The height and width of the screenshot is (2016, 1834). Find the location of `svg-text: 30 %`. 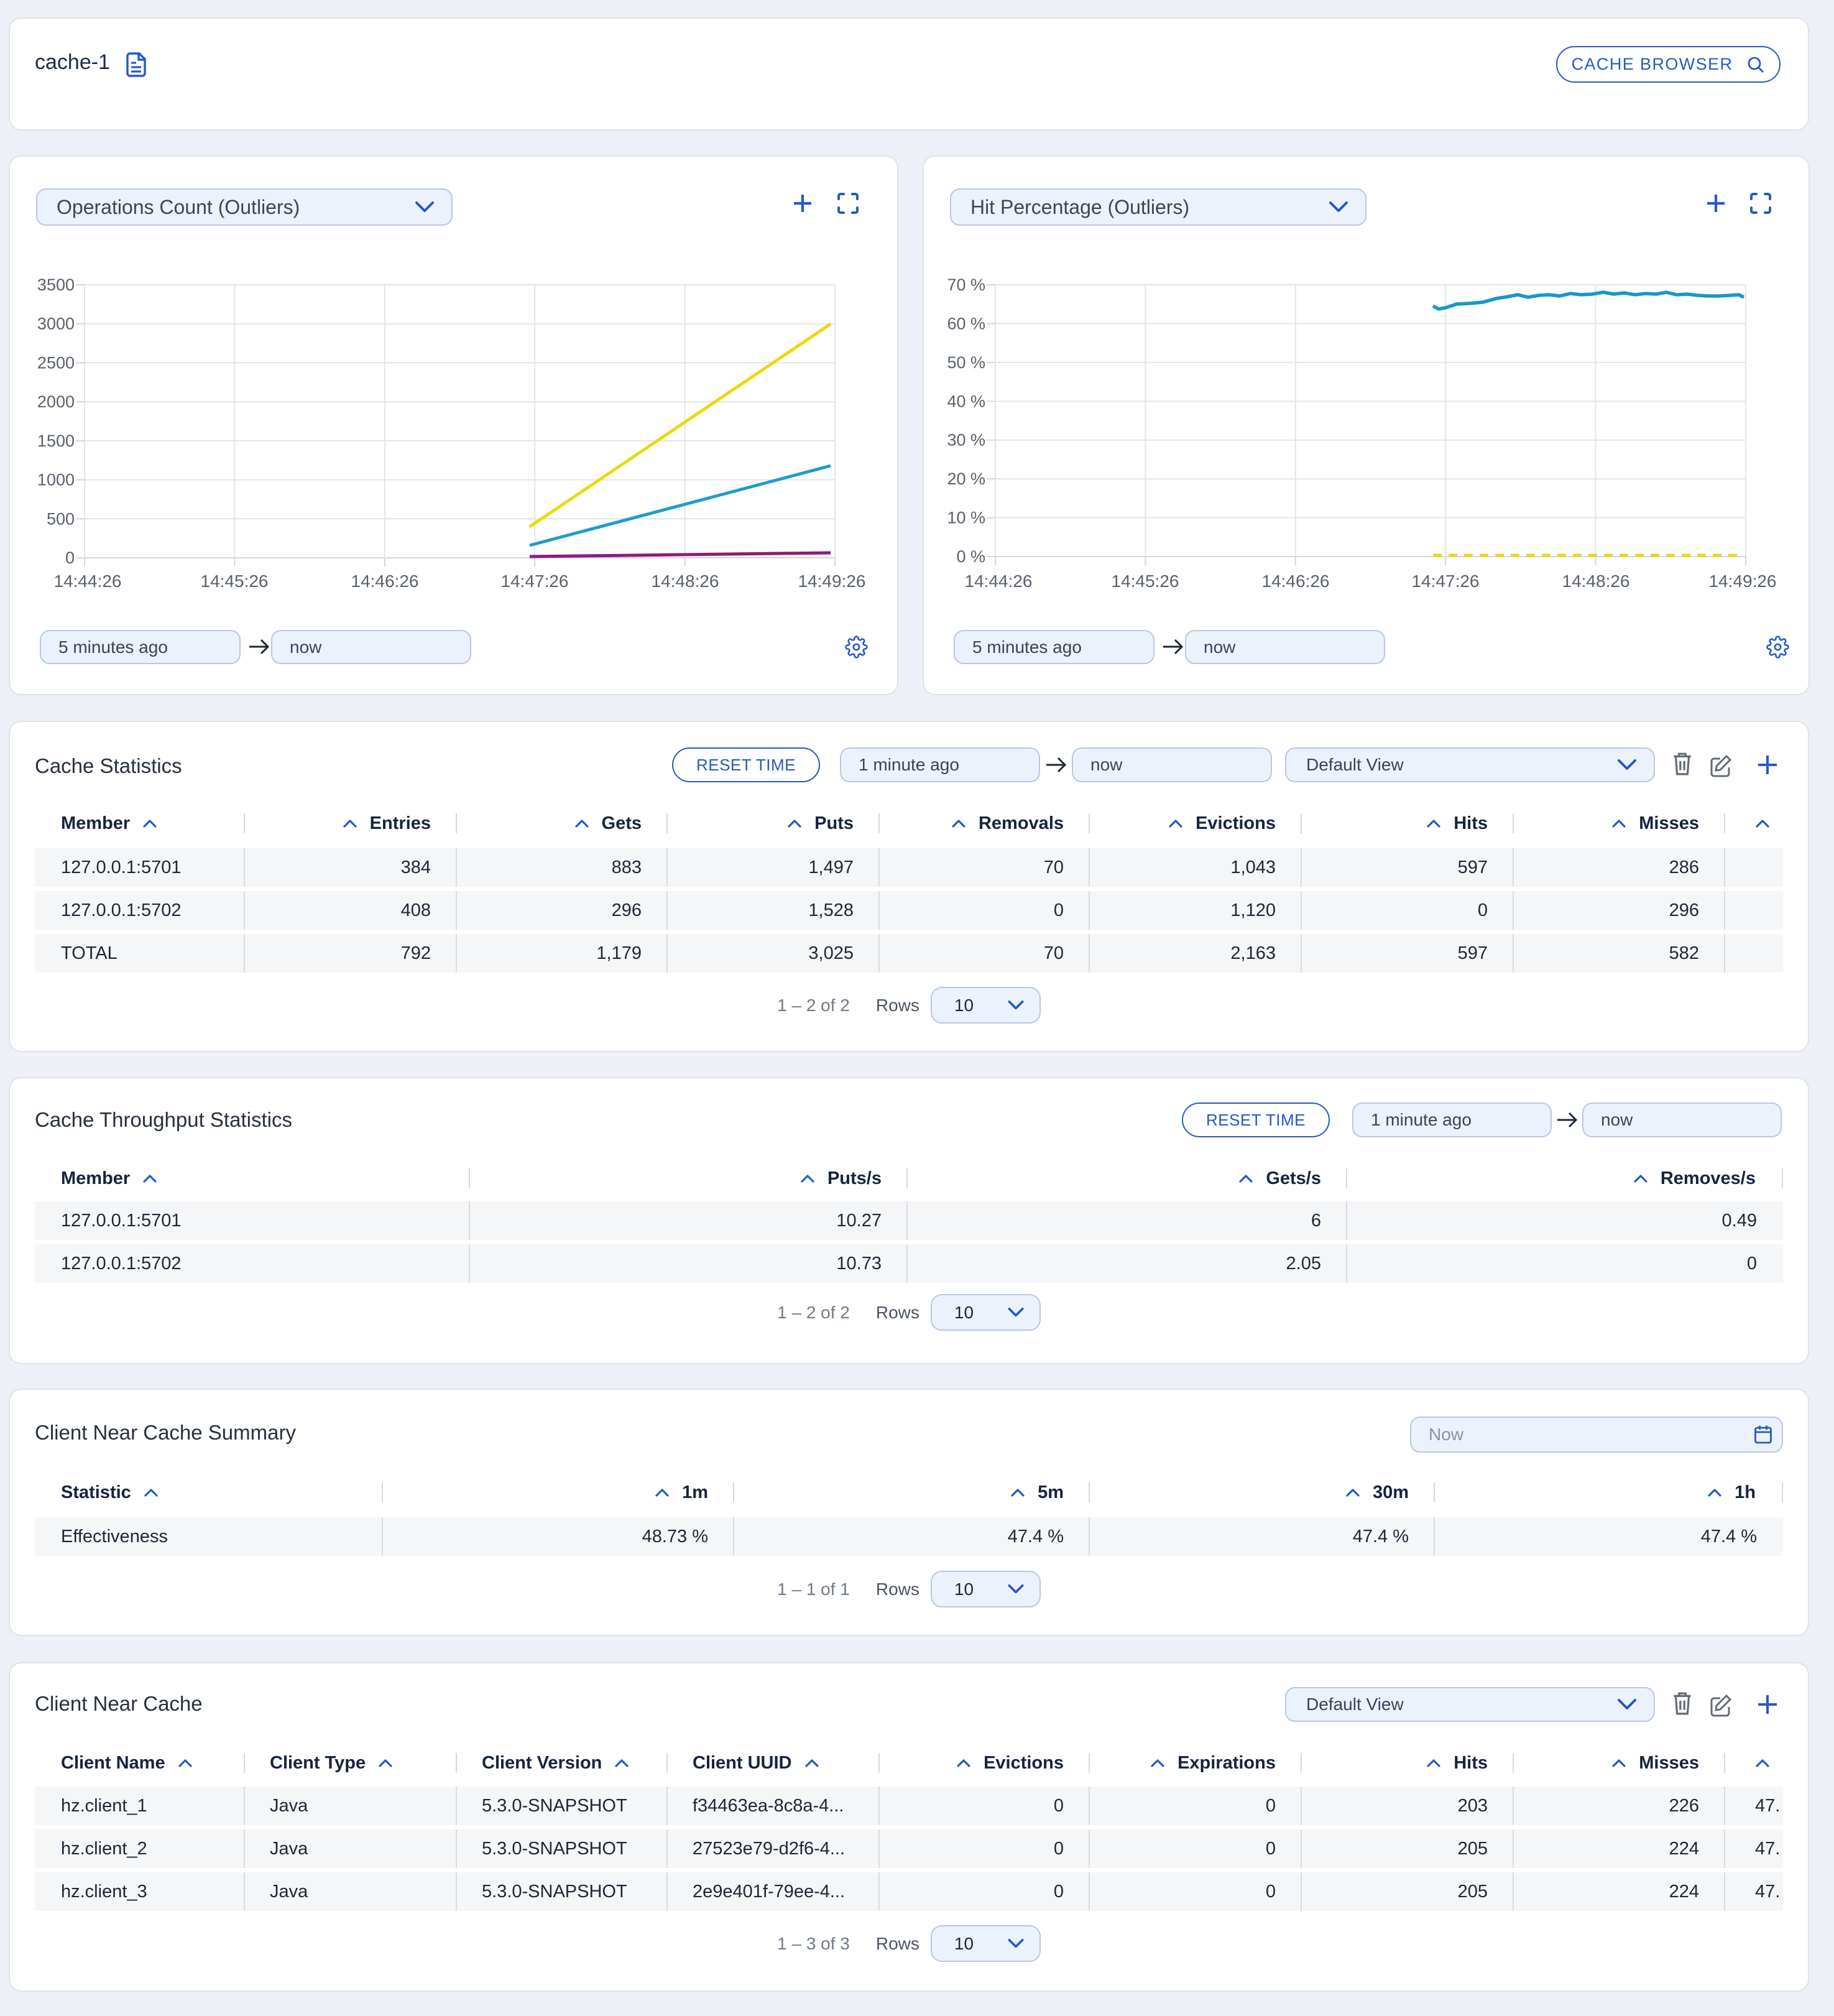

svg-text: 30 % is located at coordinates (966, 440).